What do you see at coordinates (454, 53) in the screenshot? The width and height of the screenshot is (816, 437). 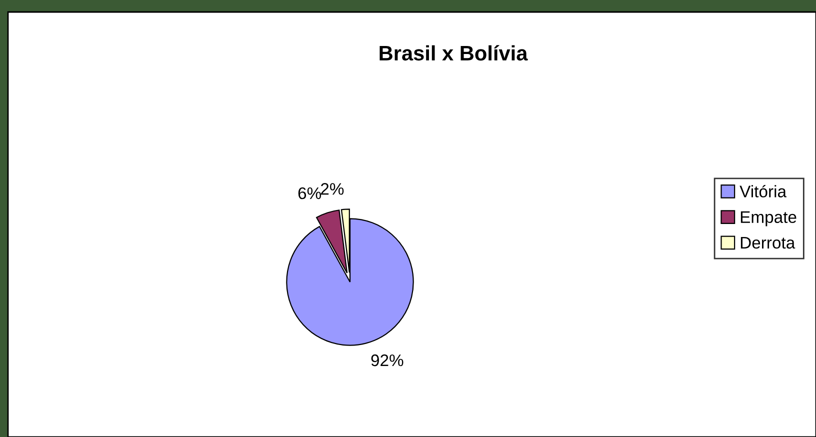 I see `chart-title: Brasil x Bolívia` at bounding box center [454, 53].